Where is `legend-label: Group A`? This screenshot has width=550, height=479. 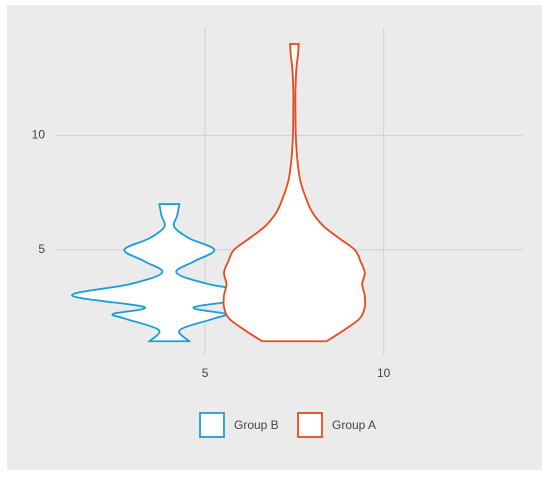 legend-label: Group A is located at coordinates (354, 425).